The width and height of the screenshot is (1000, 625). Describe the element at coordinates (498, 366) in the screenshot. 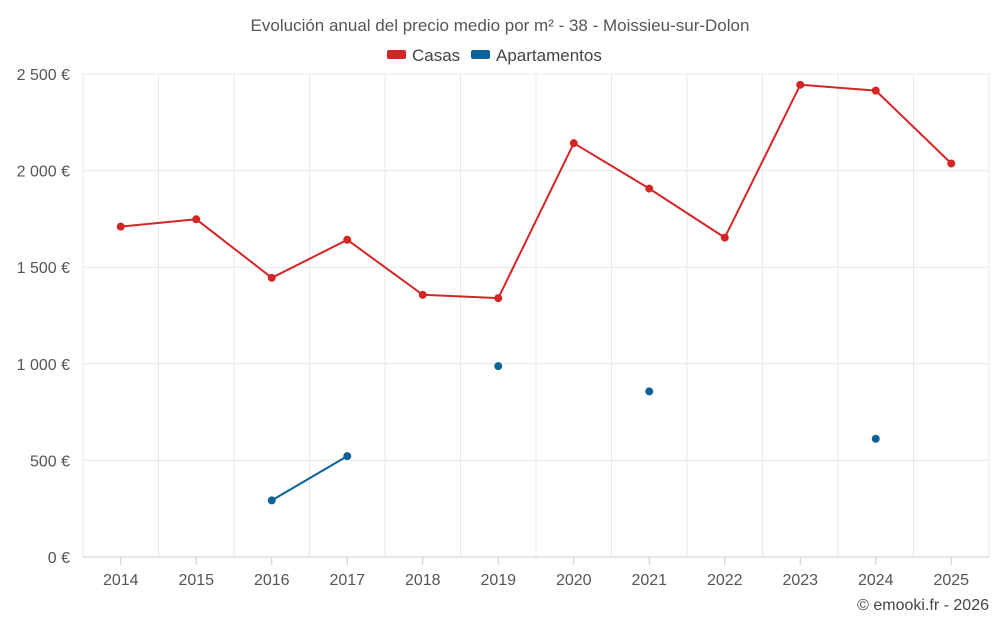

I see `data-point-apartamentos-2019` at that location.